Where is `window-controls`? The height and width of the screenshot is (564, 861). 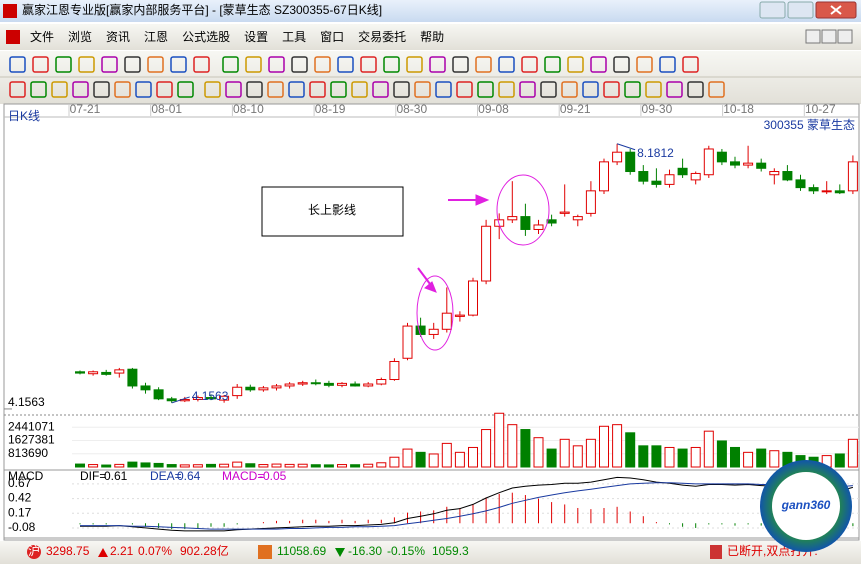
window-controls is located at coordinates (808, 10).